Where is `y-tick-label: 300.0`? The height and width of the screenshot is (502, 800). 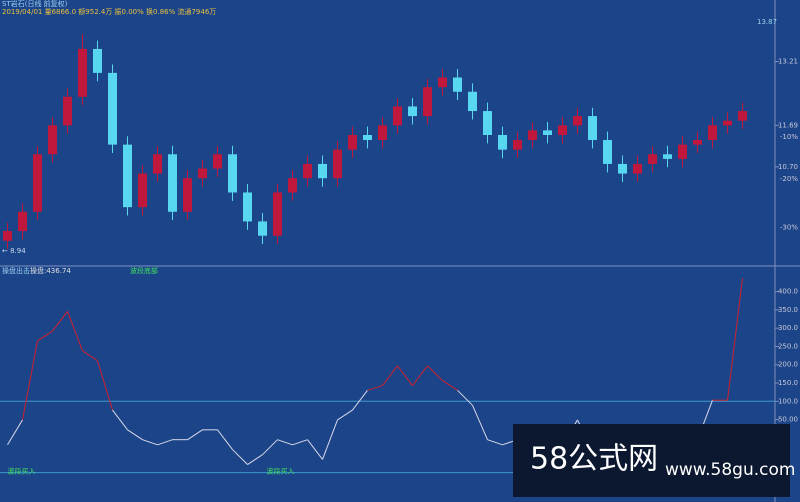
y-tick-label: 300.0 is located at coordinates (788, 328).